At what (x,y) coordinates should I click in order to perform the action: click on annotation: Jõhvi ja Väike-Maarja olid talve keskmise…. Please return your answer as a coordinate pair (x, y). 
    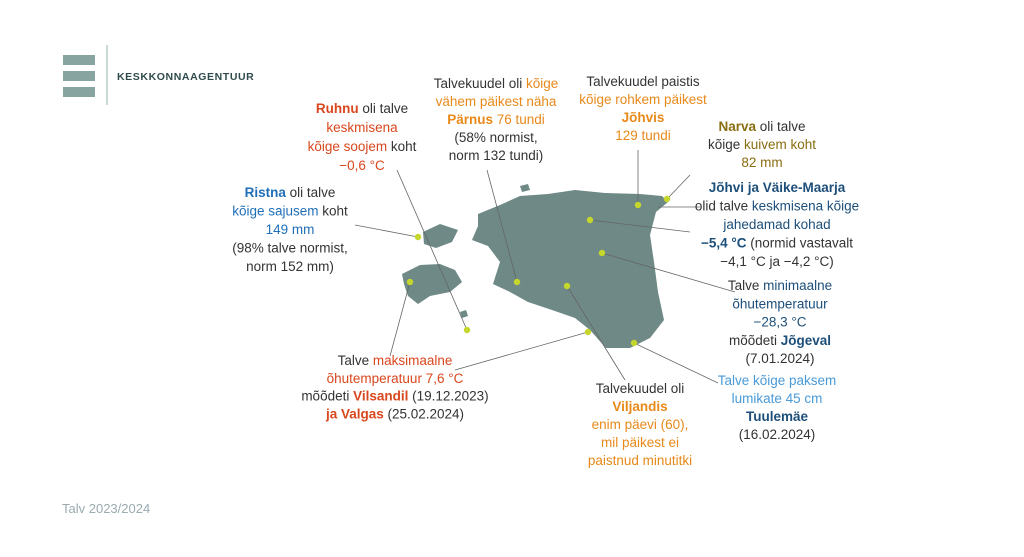
    Looking at the image, I should click on (777, 224).